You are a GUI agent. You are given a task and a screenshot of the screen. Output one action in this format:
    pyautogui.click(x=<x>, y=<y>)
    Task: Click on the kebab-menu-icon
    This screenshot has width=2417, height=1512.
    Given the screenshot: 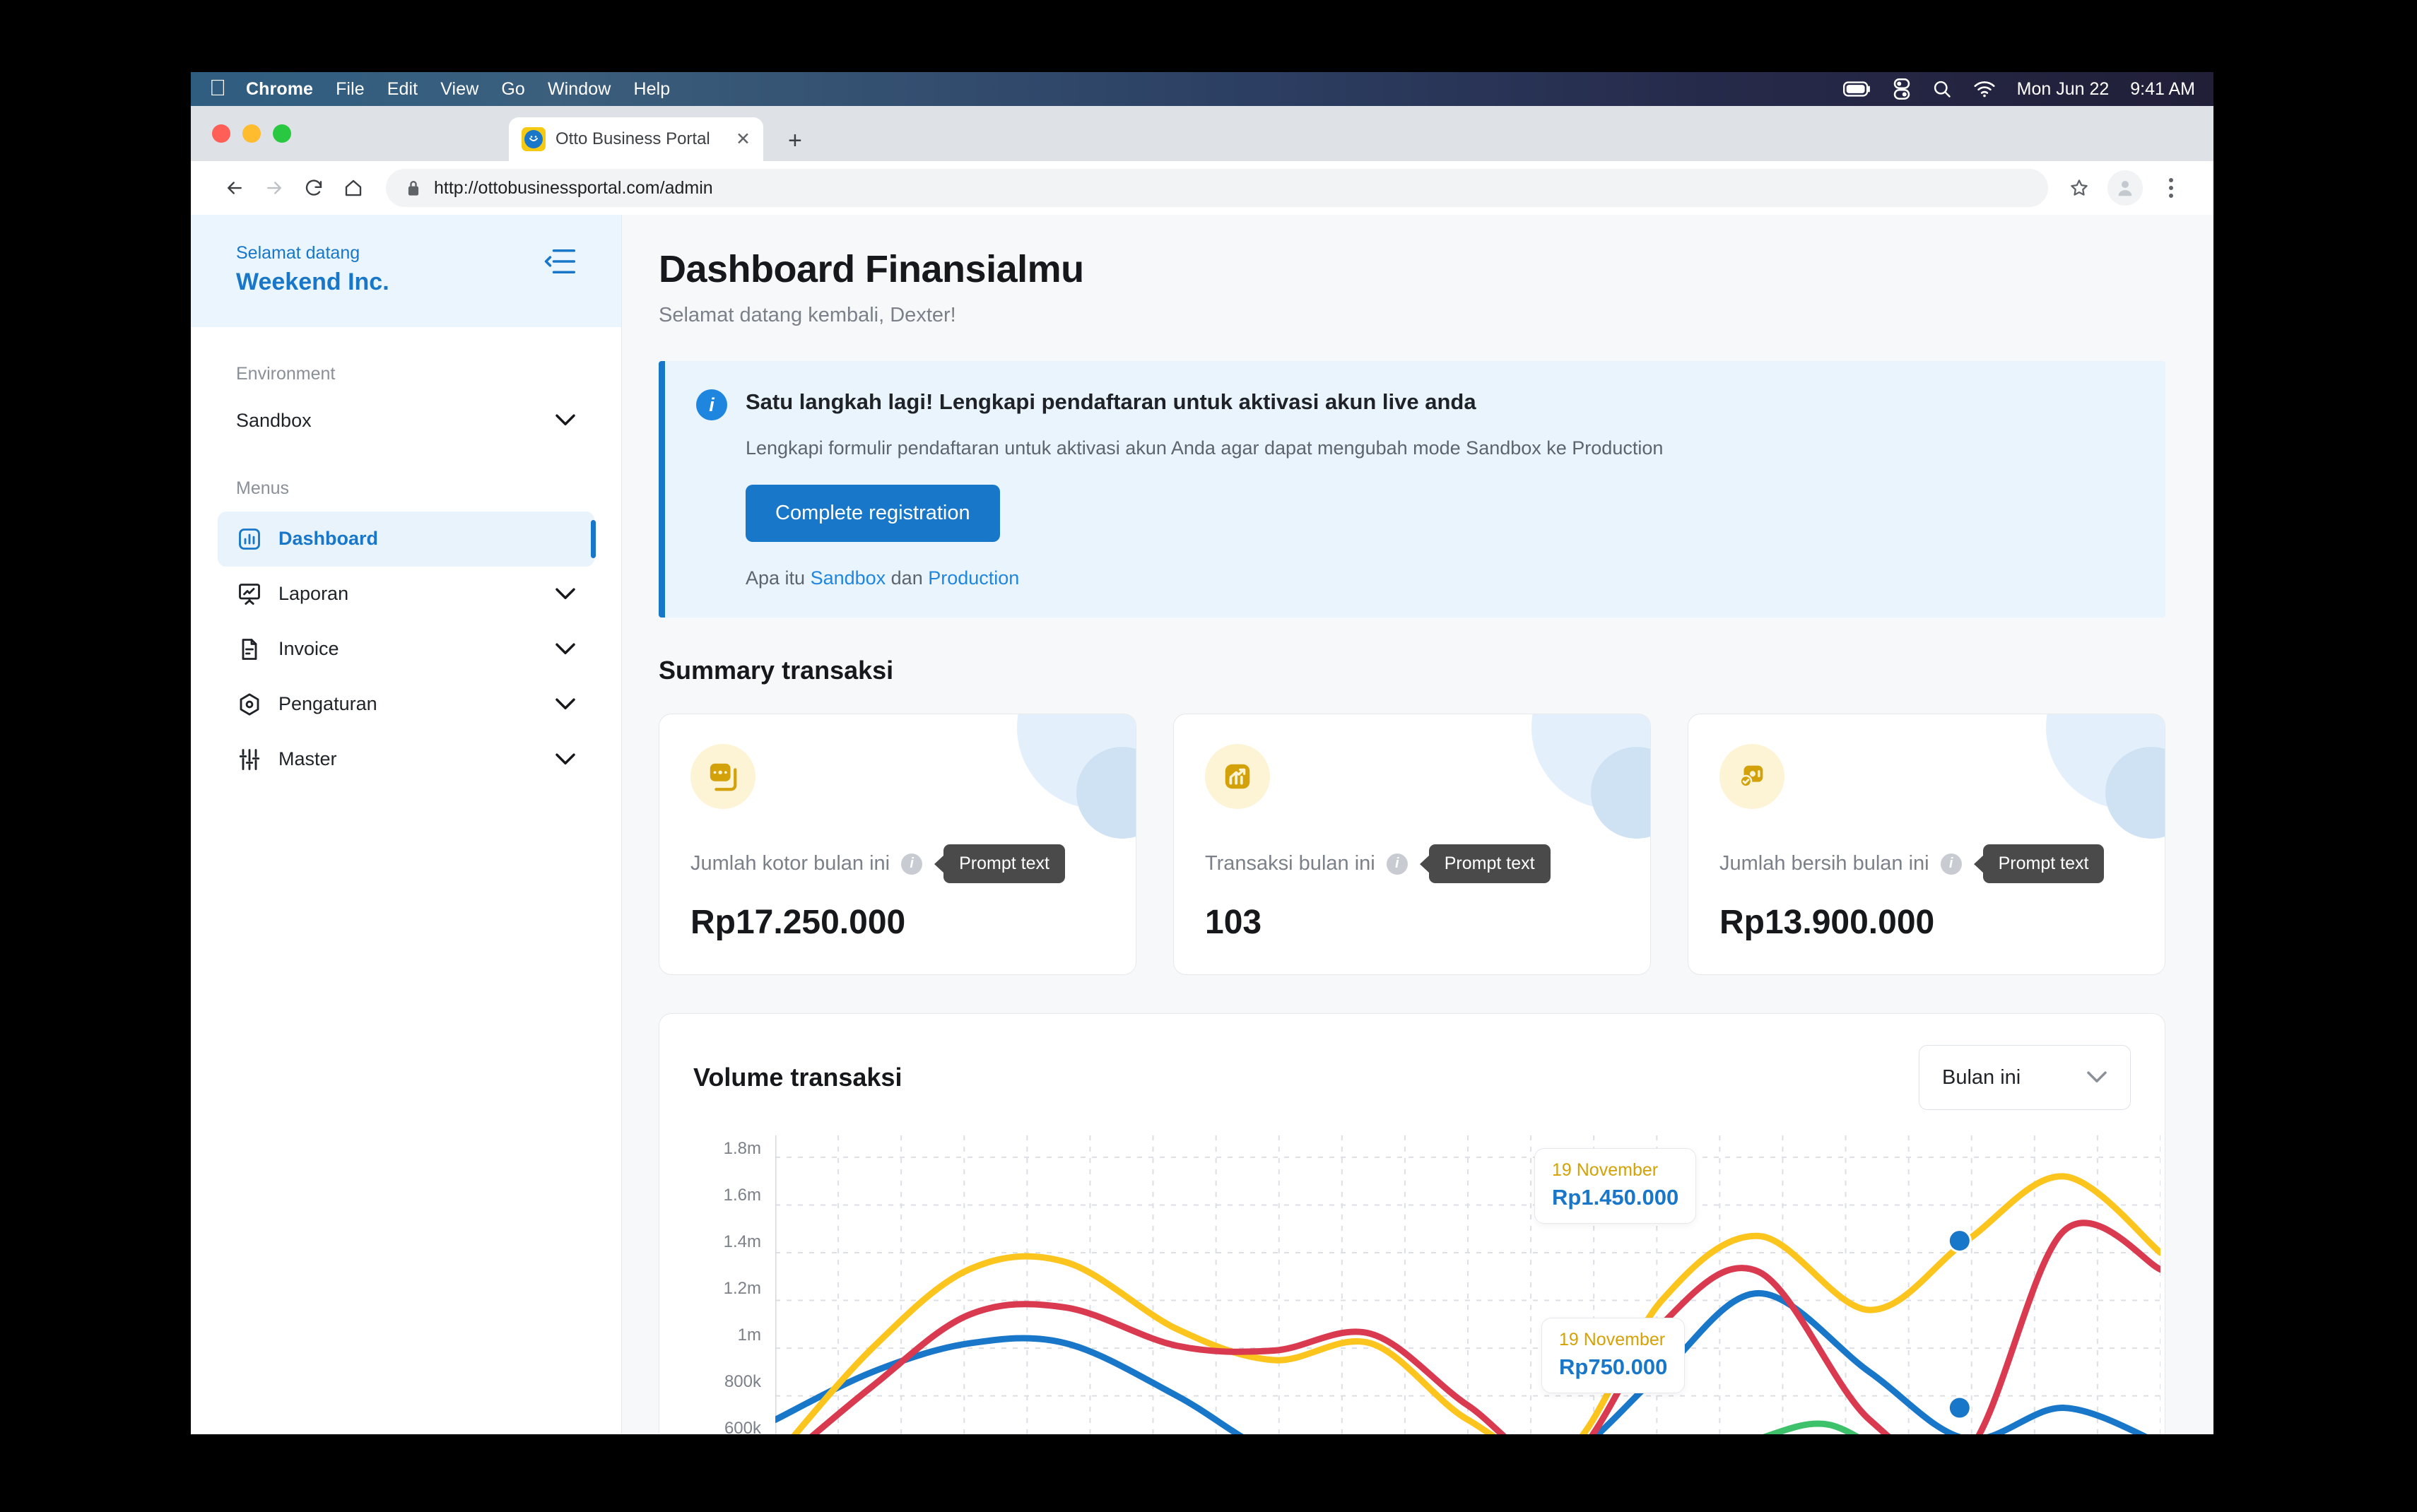 What is the action you would take?
    pyautogui.click(x=2171, y=188)
    